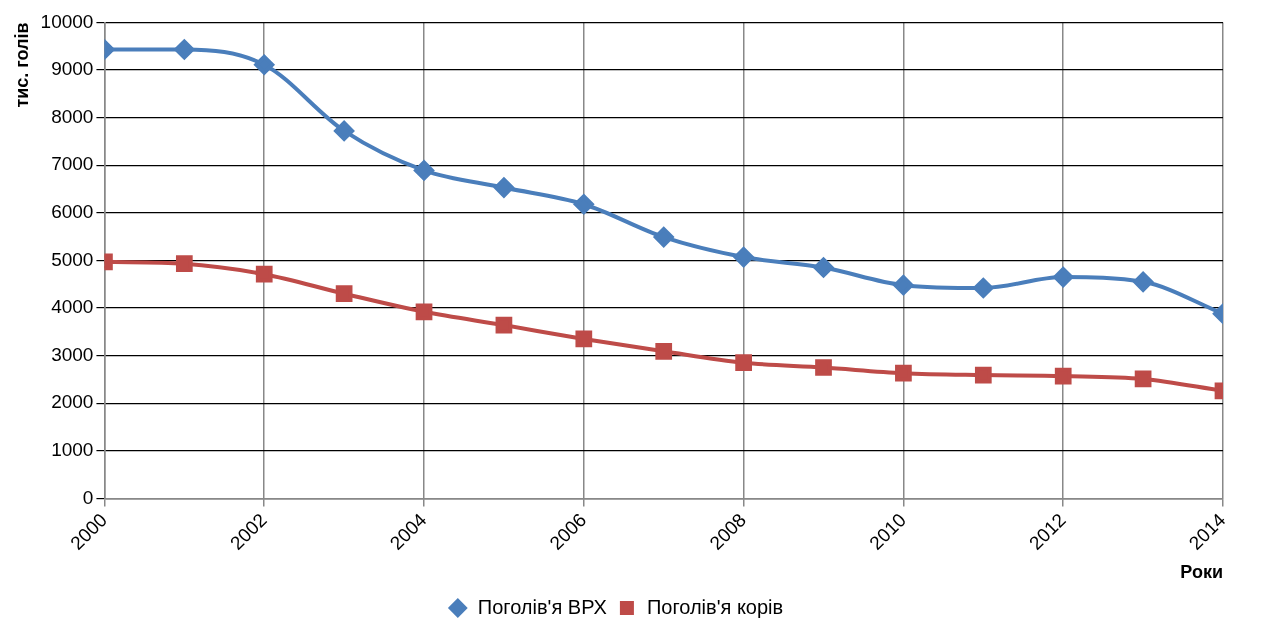 The height and width of the screenshot is (637, 1273). Describe the element at coordinates (21, 65) in the screenshot. I see `y-axis-title: тис. голів` at that location.